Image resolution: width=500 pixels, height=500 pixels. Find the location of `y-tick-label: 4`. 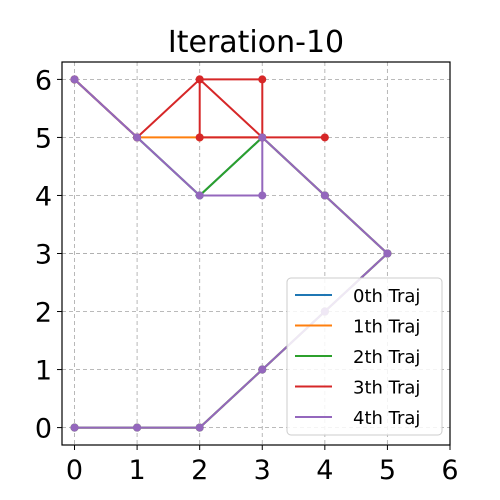

y-tick-label: 4 is located at coordinates (43, 196).